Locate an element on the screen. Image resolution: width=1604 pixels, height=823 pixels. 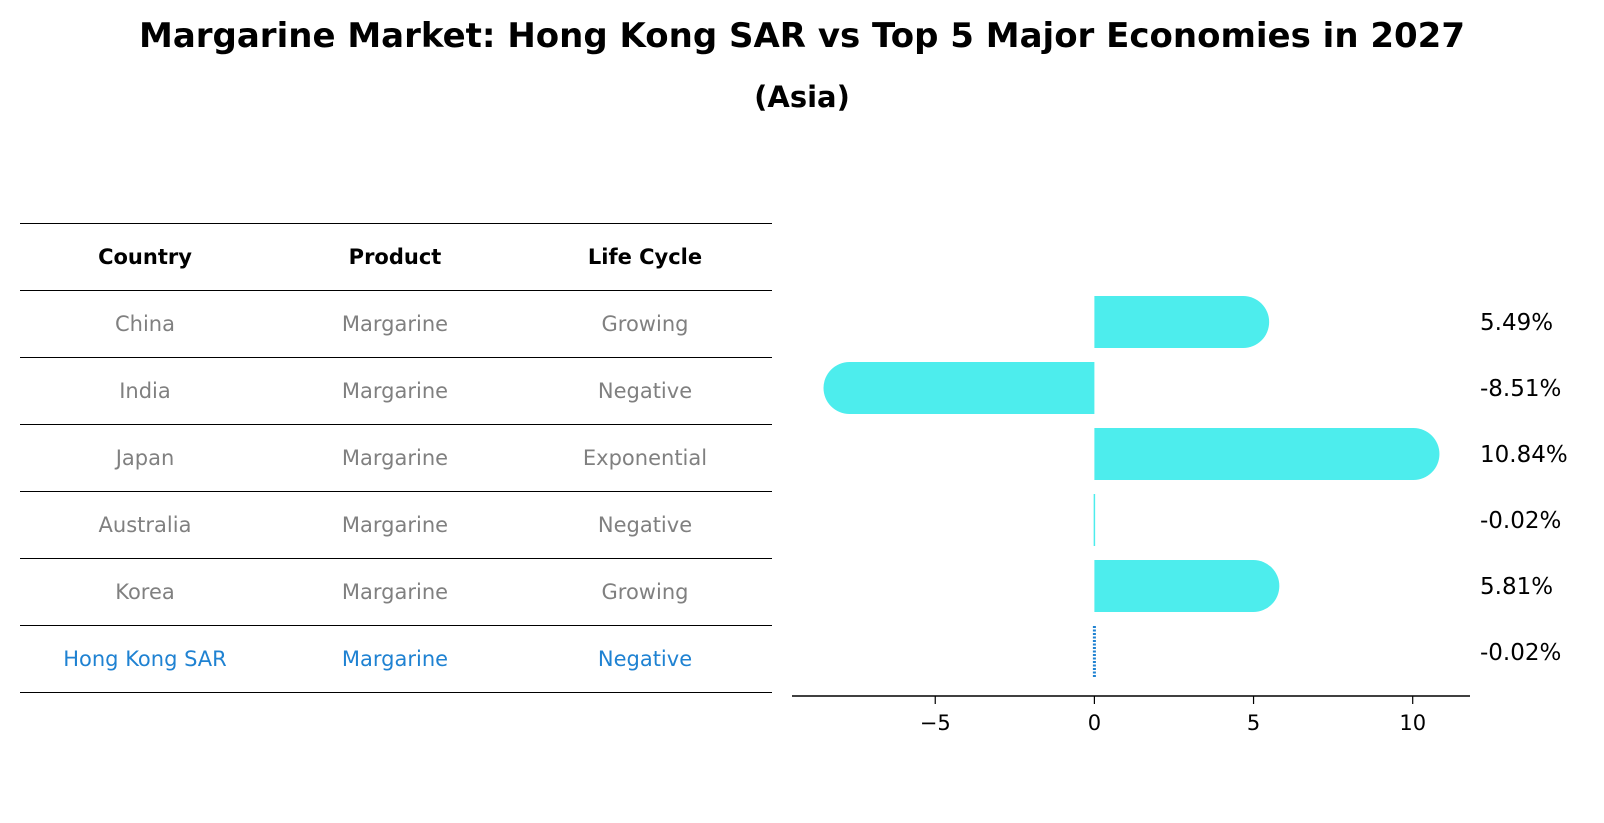
country-cell: Australia is located at coordinates (145, 525).